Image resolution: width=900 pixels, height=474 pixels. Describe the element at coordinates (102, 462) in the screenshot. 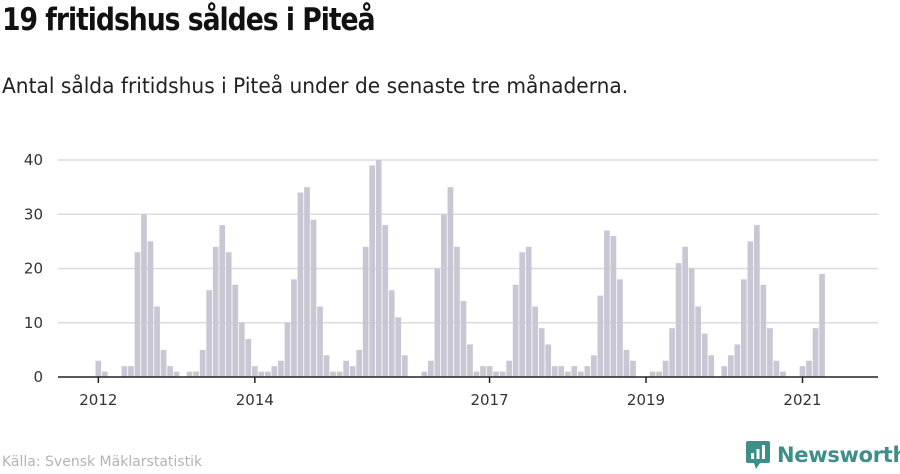

I see `source-note: Källa: Svensk Mäklarstatistik` at that location.